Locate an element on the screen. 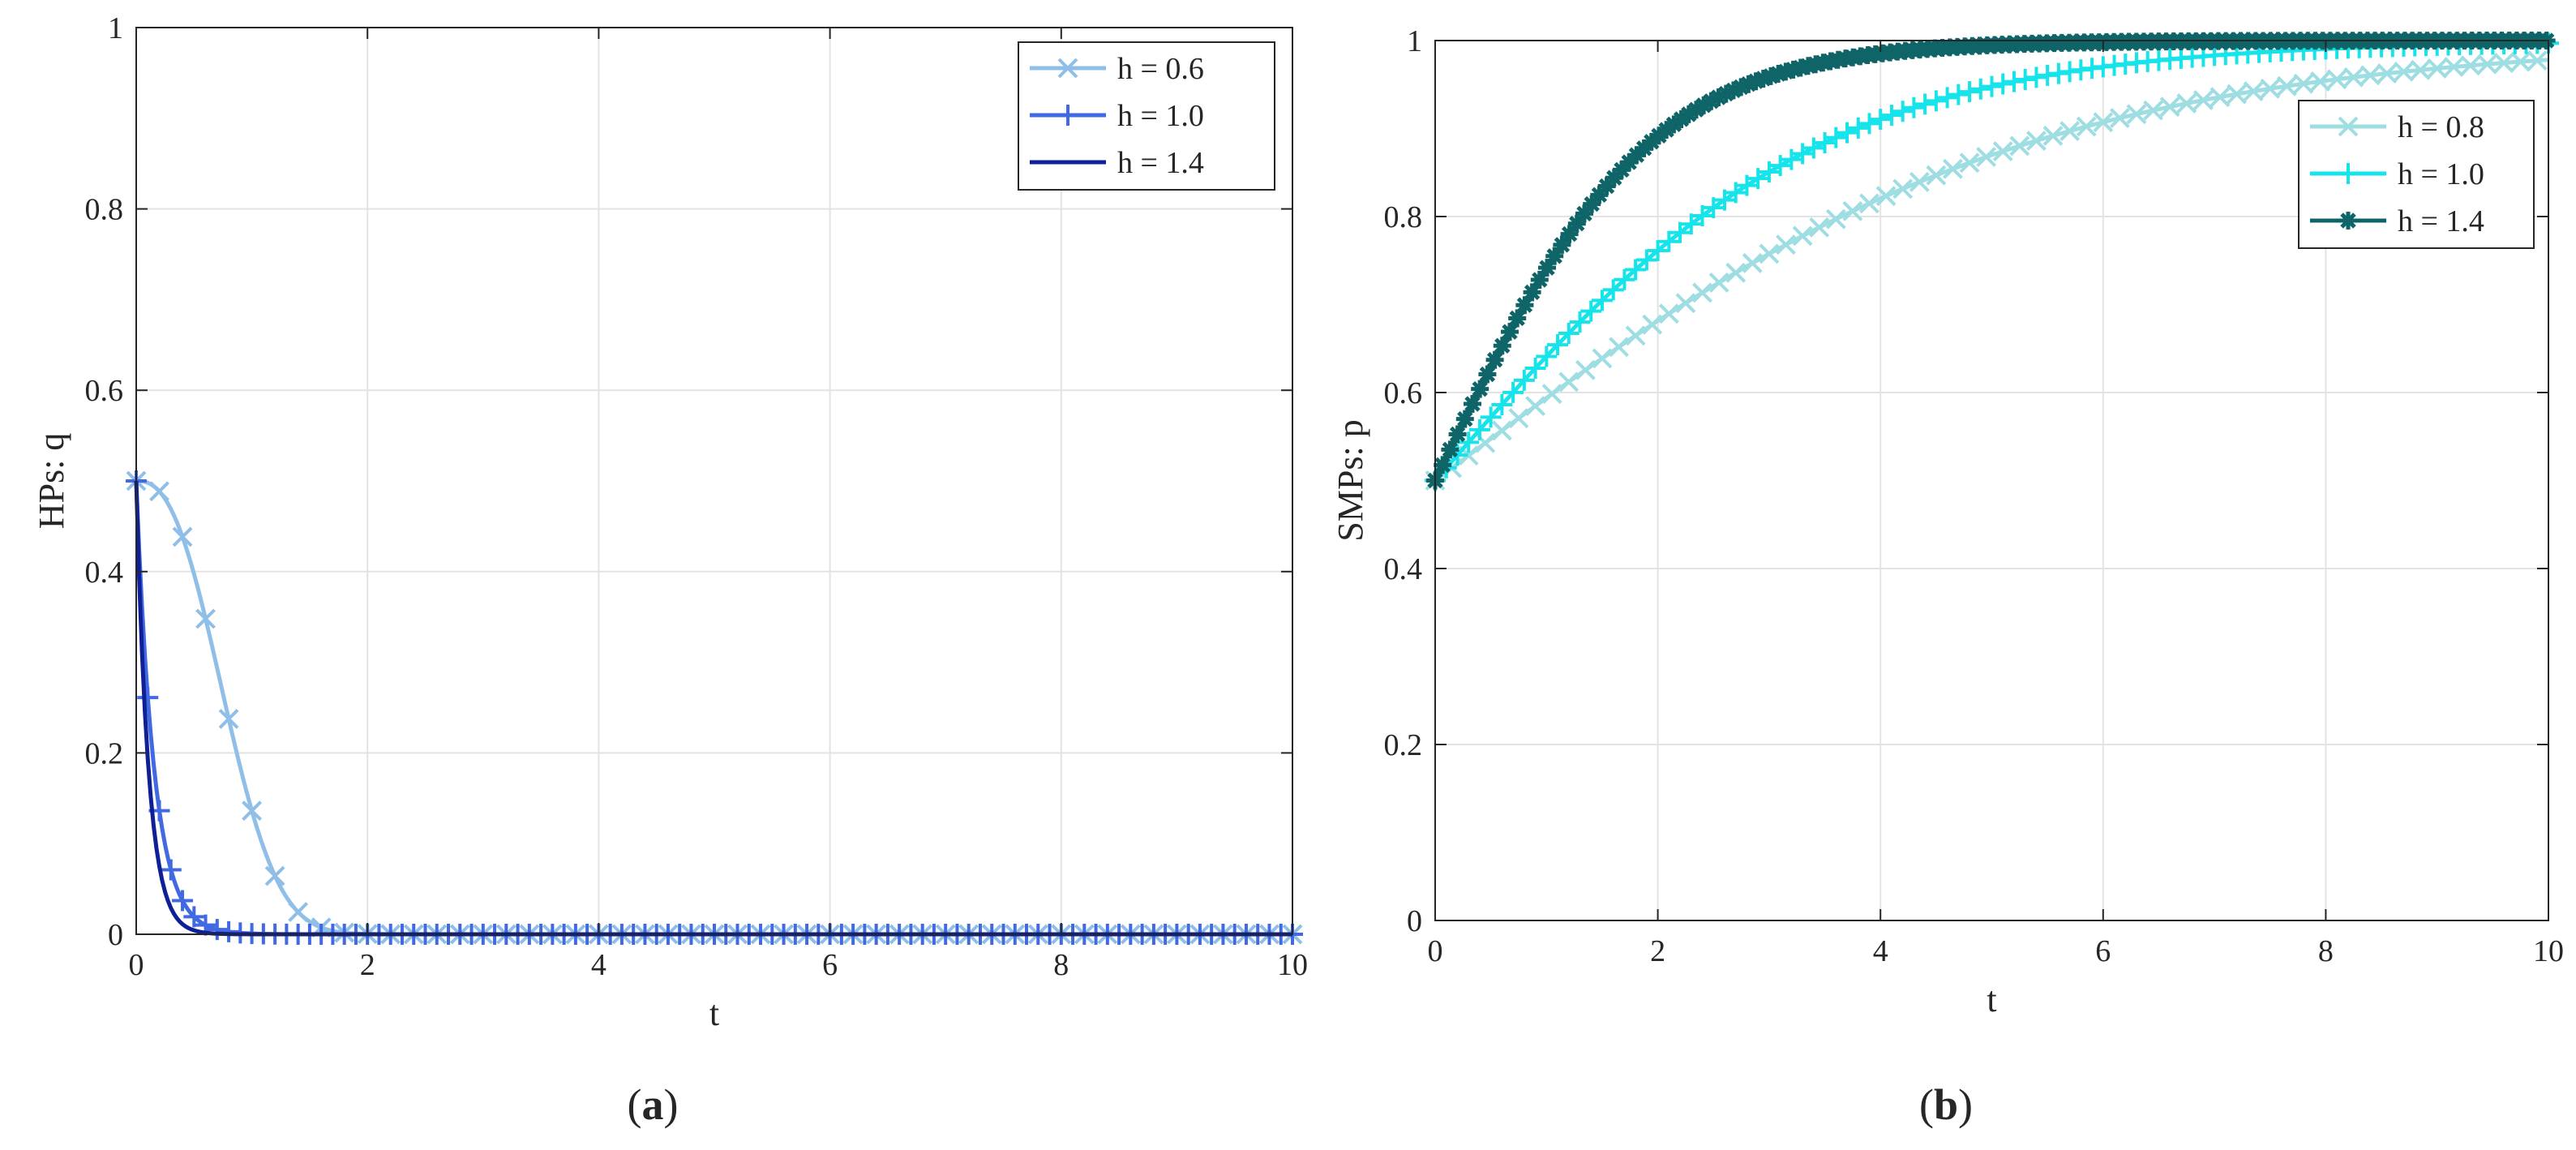 This screenshot has width=2576, height=1150. y-axis-label: HPs: q is located at coordinates (51, 481).